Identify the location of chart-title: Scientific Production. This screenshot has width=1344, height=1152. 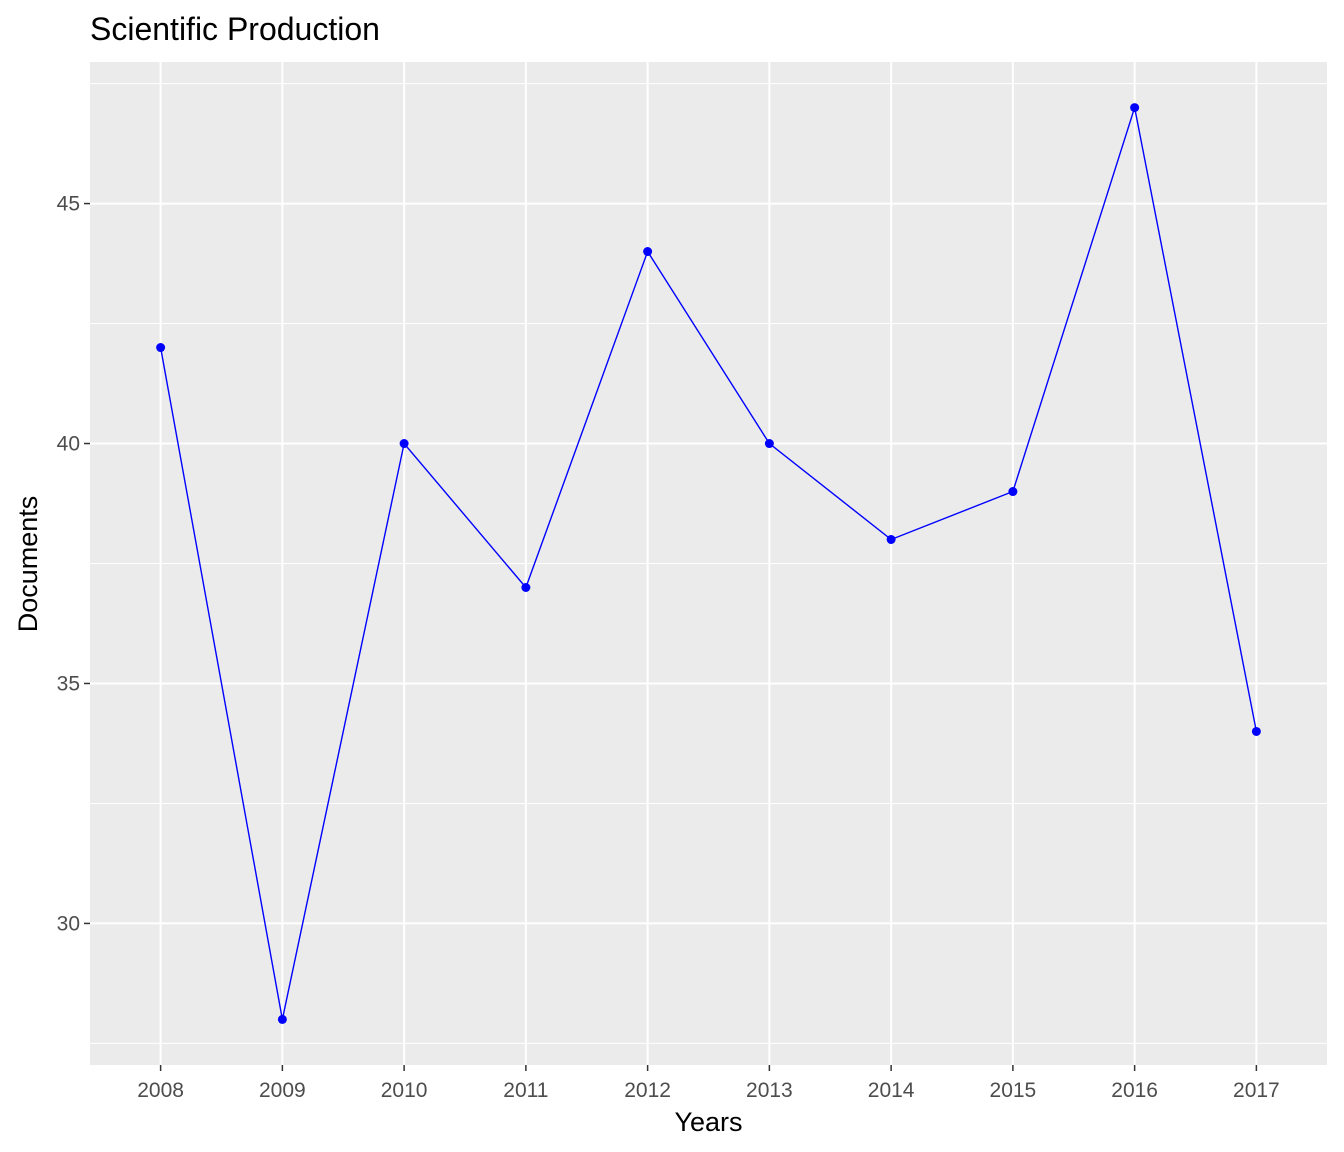
(235, 29).